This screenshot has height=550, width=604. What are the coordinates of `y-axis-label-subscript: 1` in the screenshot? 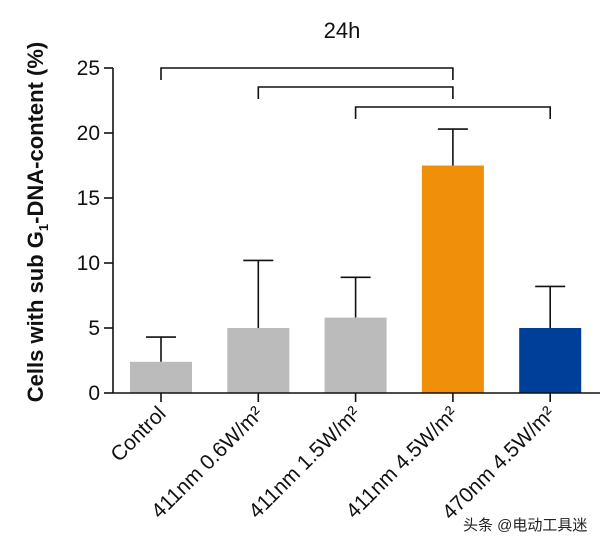 It's located at (43, 227).